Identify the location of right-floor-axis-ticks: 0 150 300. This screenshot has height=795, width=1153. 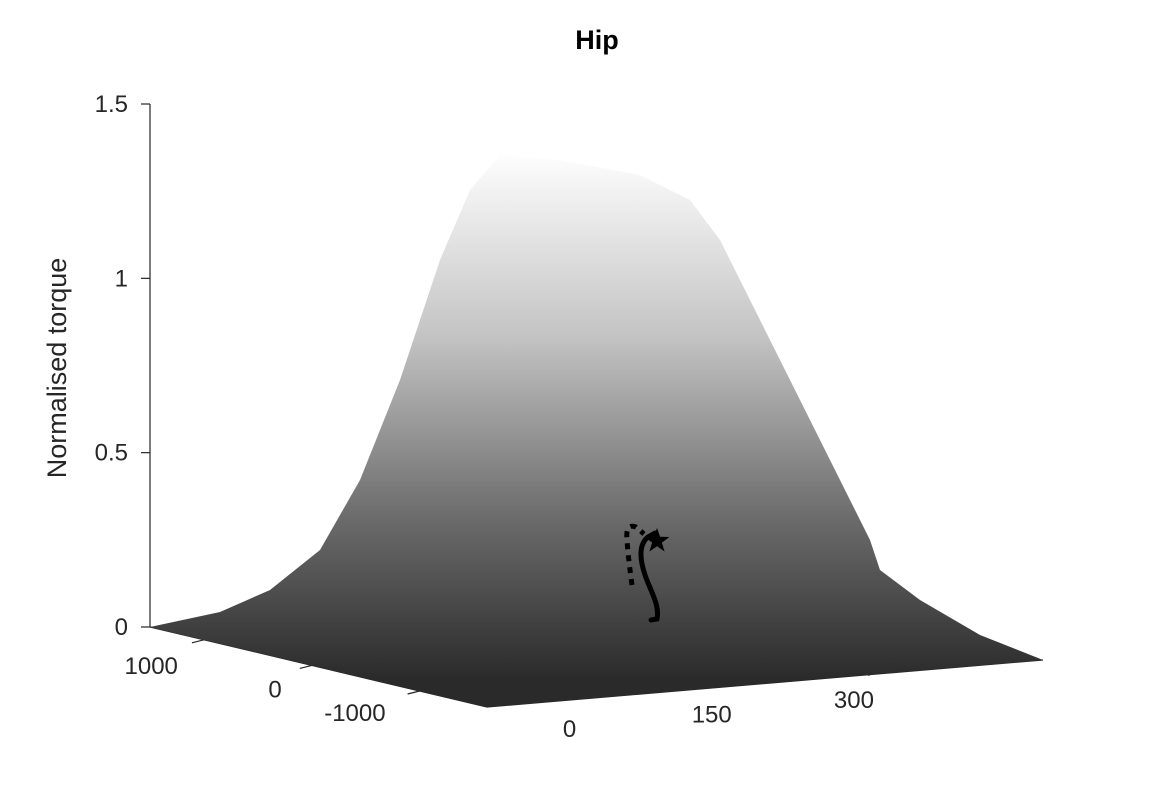
(718, 704).